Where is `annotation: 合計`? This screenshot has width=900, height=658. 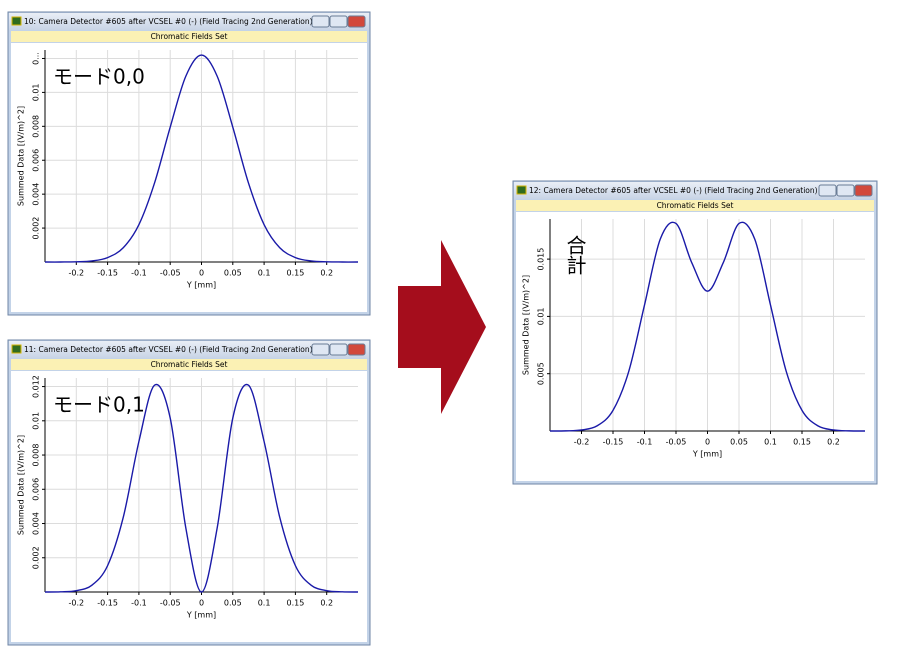
annotation: 合計 is located at coordinates (575, 255).